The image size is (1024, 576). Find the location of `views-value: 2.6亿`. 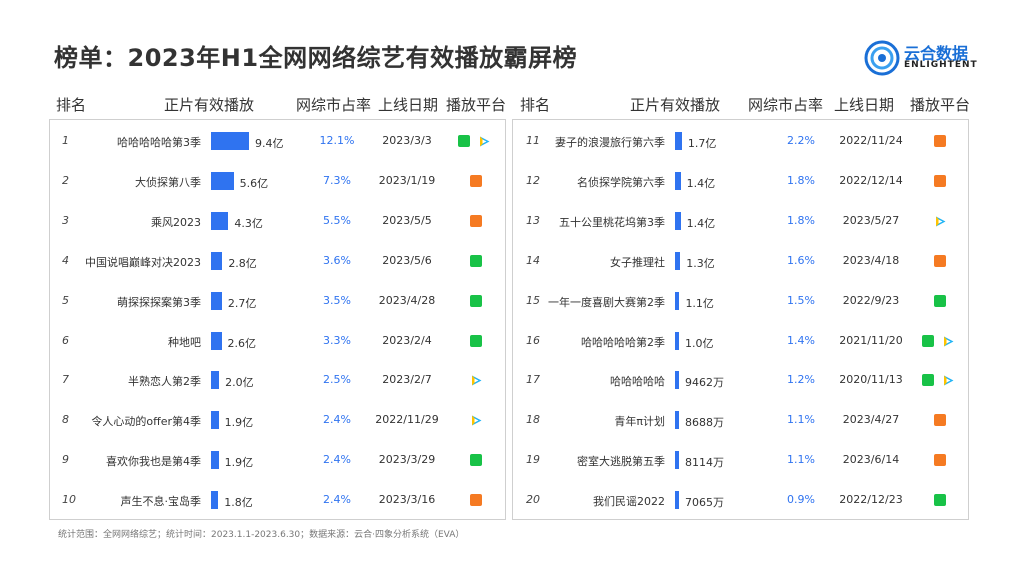

views-value: 2.6亿 is located at coordinates (242, 343).